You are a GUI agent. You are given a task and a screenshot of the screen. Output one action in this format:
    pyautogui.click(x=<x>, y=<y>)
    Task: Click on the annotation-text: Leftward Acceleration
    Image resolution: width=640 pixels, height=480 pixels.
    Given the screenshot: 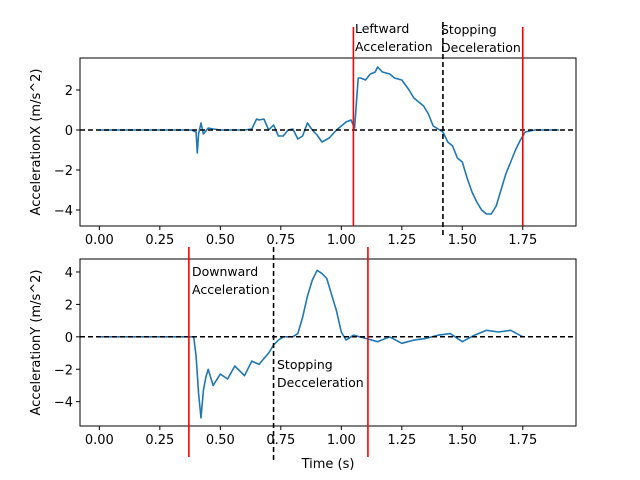 What is the action you would take?
    pyautogui.click(x=394, y=37)
    